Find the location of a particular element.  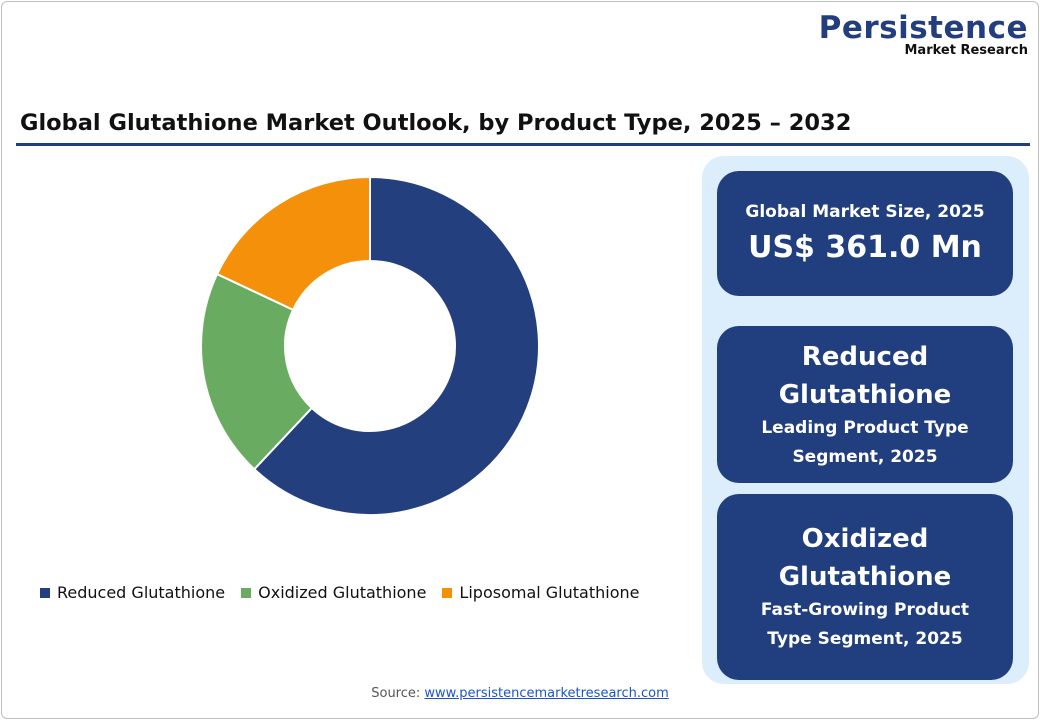

source-label: Source: is located at coordinates (396, 693).